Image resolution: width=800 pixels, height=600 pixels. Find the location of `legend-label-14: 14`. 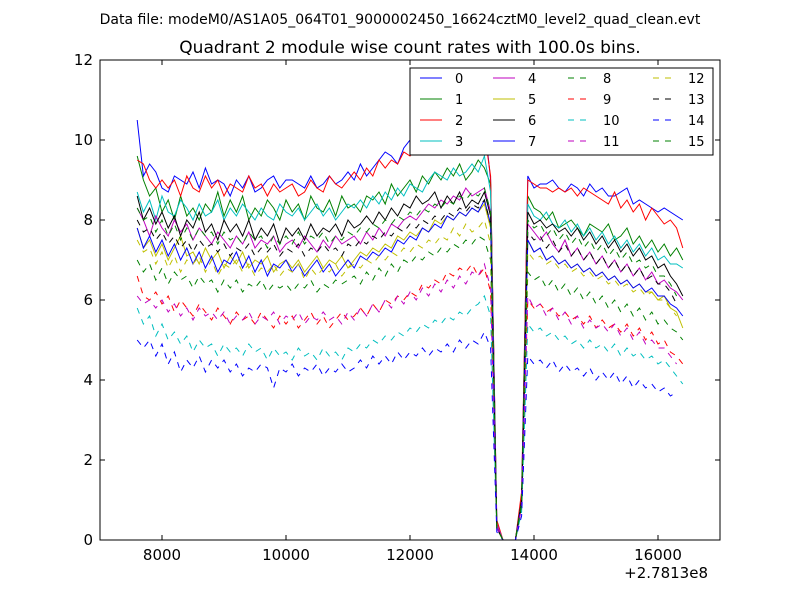

legend-label-14: 14 is located at coordinates (696, 121).